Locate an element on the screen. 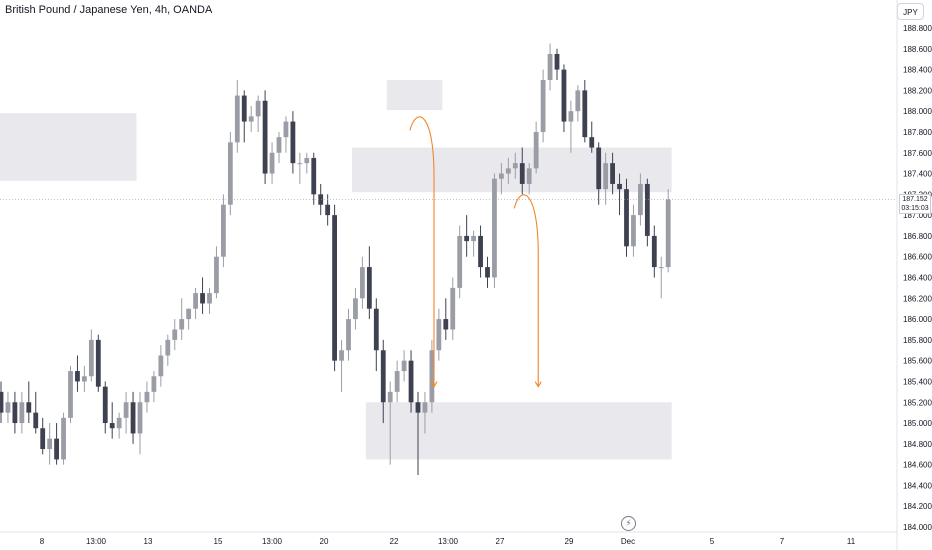  time-tick-label: 11 is located at coordinates (851, 541).